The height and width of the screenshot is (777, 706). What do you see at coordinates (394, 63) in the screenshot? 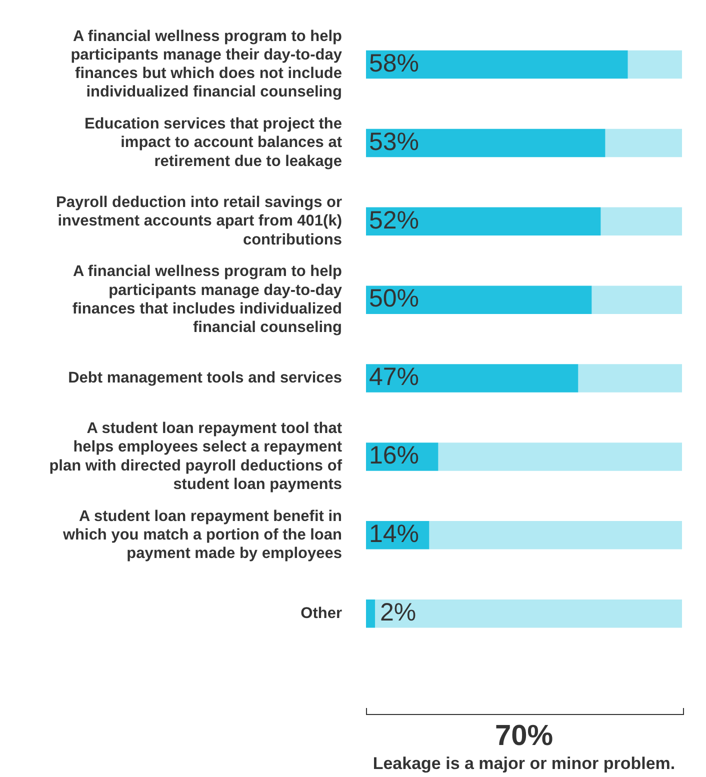
I see `data-label: 58%` at bounding box center [394, 63].